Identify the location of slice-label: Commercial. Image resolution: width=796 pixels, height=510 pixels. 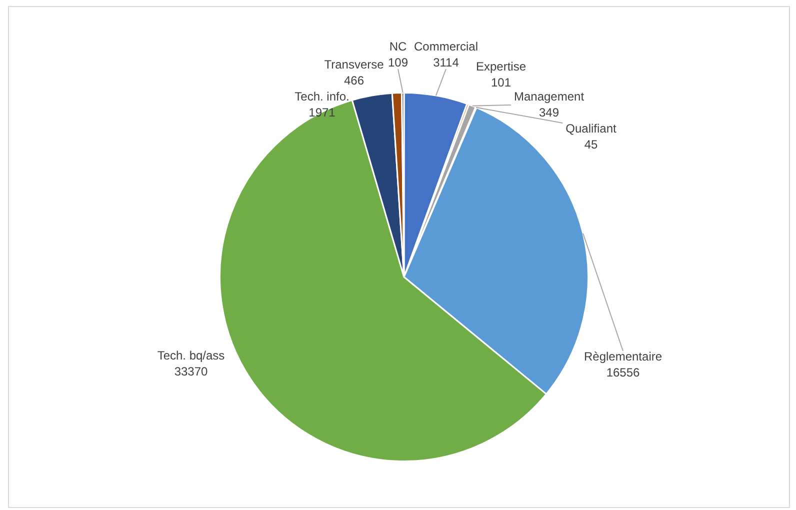
(446, 46).